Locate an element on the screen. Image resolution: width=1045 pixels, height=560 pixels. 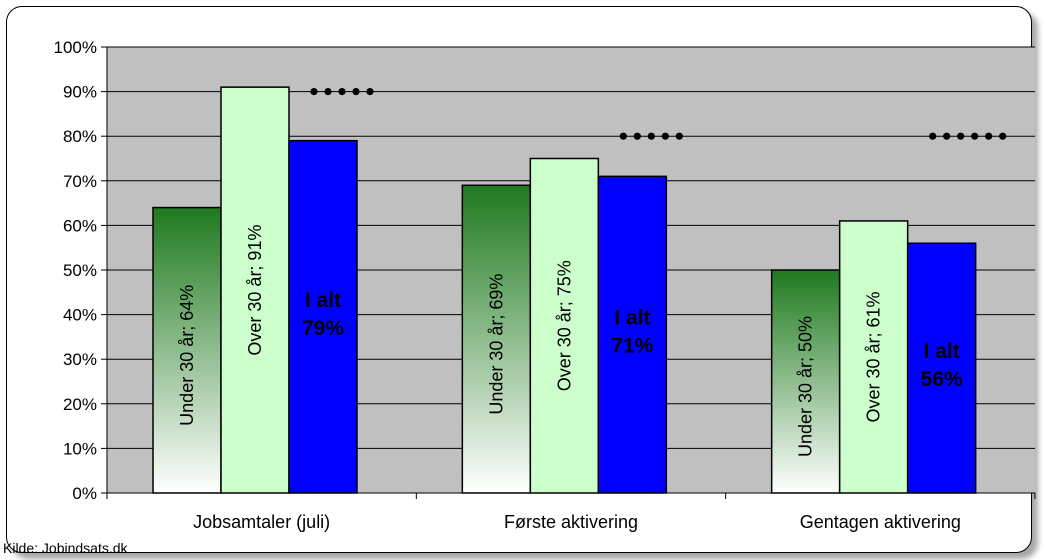
data-label: Over 30 år; 91% is located at coordinates (255, 290).